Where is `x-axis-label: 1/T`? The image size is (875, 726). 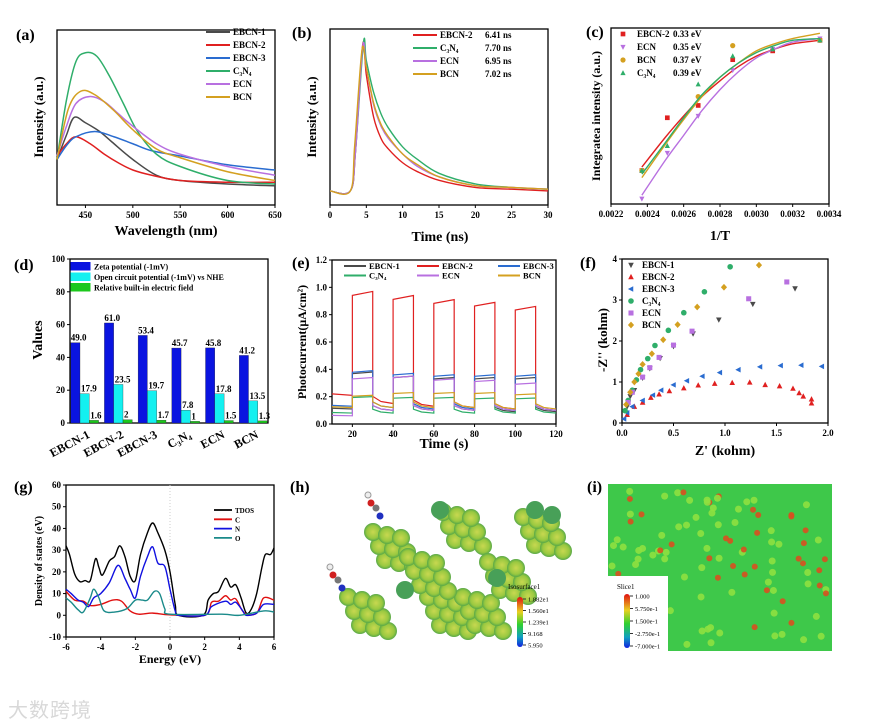 x-axis-label: 1/T is located at coordinates (720, 236).